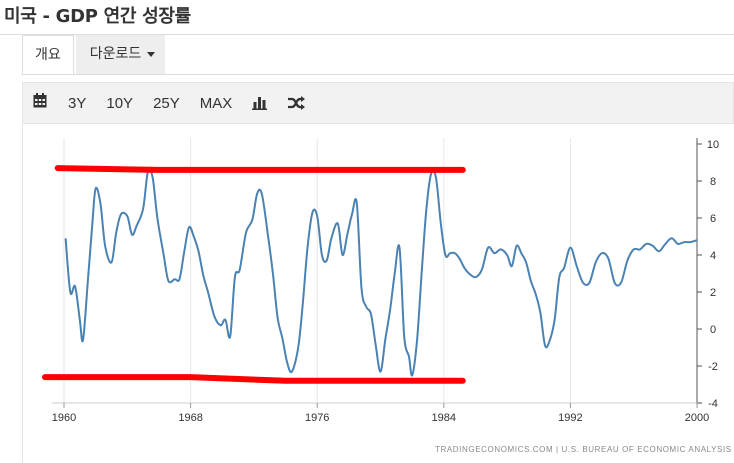 This screenshot has height=463, width=734. What do you see at coordinates (378, 74) in the screenshot?
I see `tabs-divider` at bounding box center [378, 74].